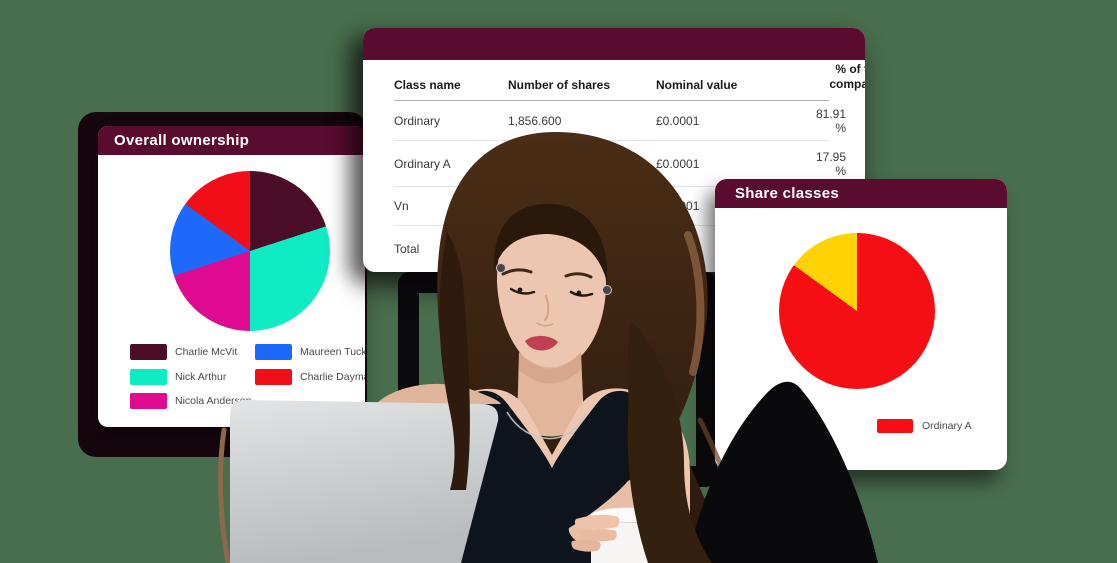  Describe the element at coordinates (427, 85) in the screenshot. I see `column-header-class-name: Class name` at that location.